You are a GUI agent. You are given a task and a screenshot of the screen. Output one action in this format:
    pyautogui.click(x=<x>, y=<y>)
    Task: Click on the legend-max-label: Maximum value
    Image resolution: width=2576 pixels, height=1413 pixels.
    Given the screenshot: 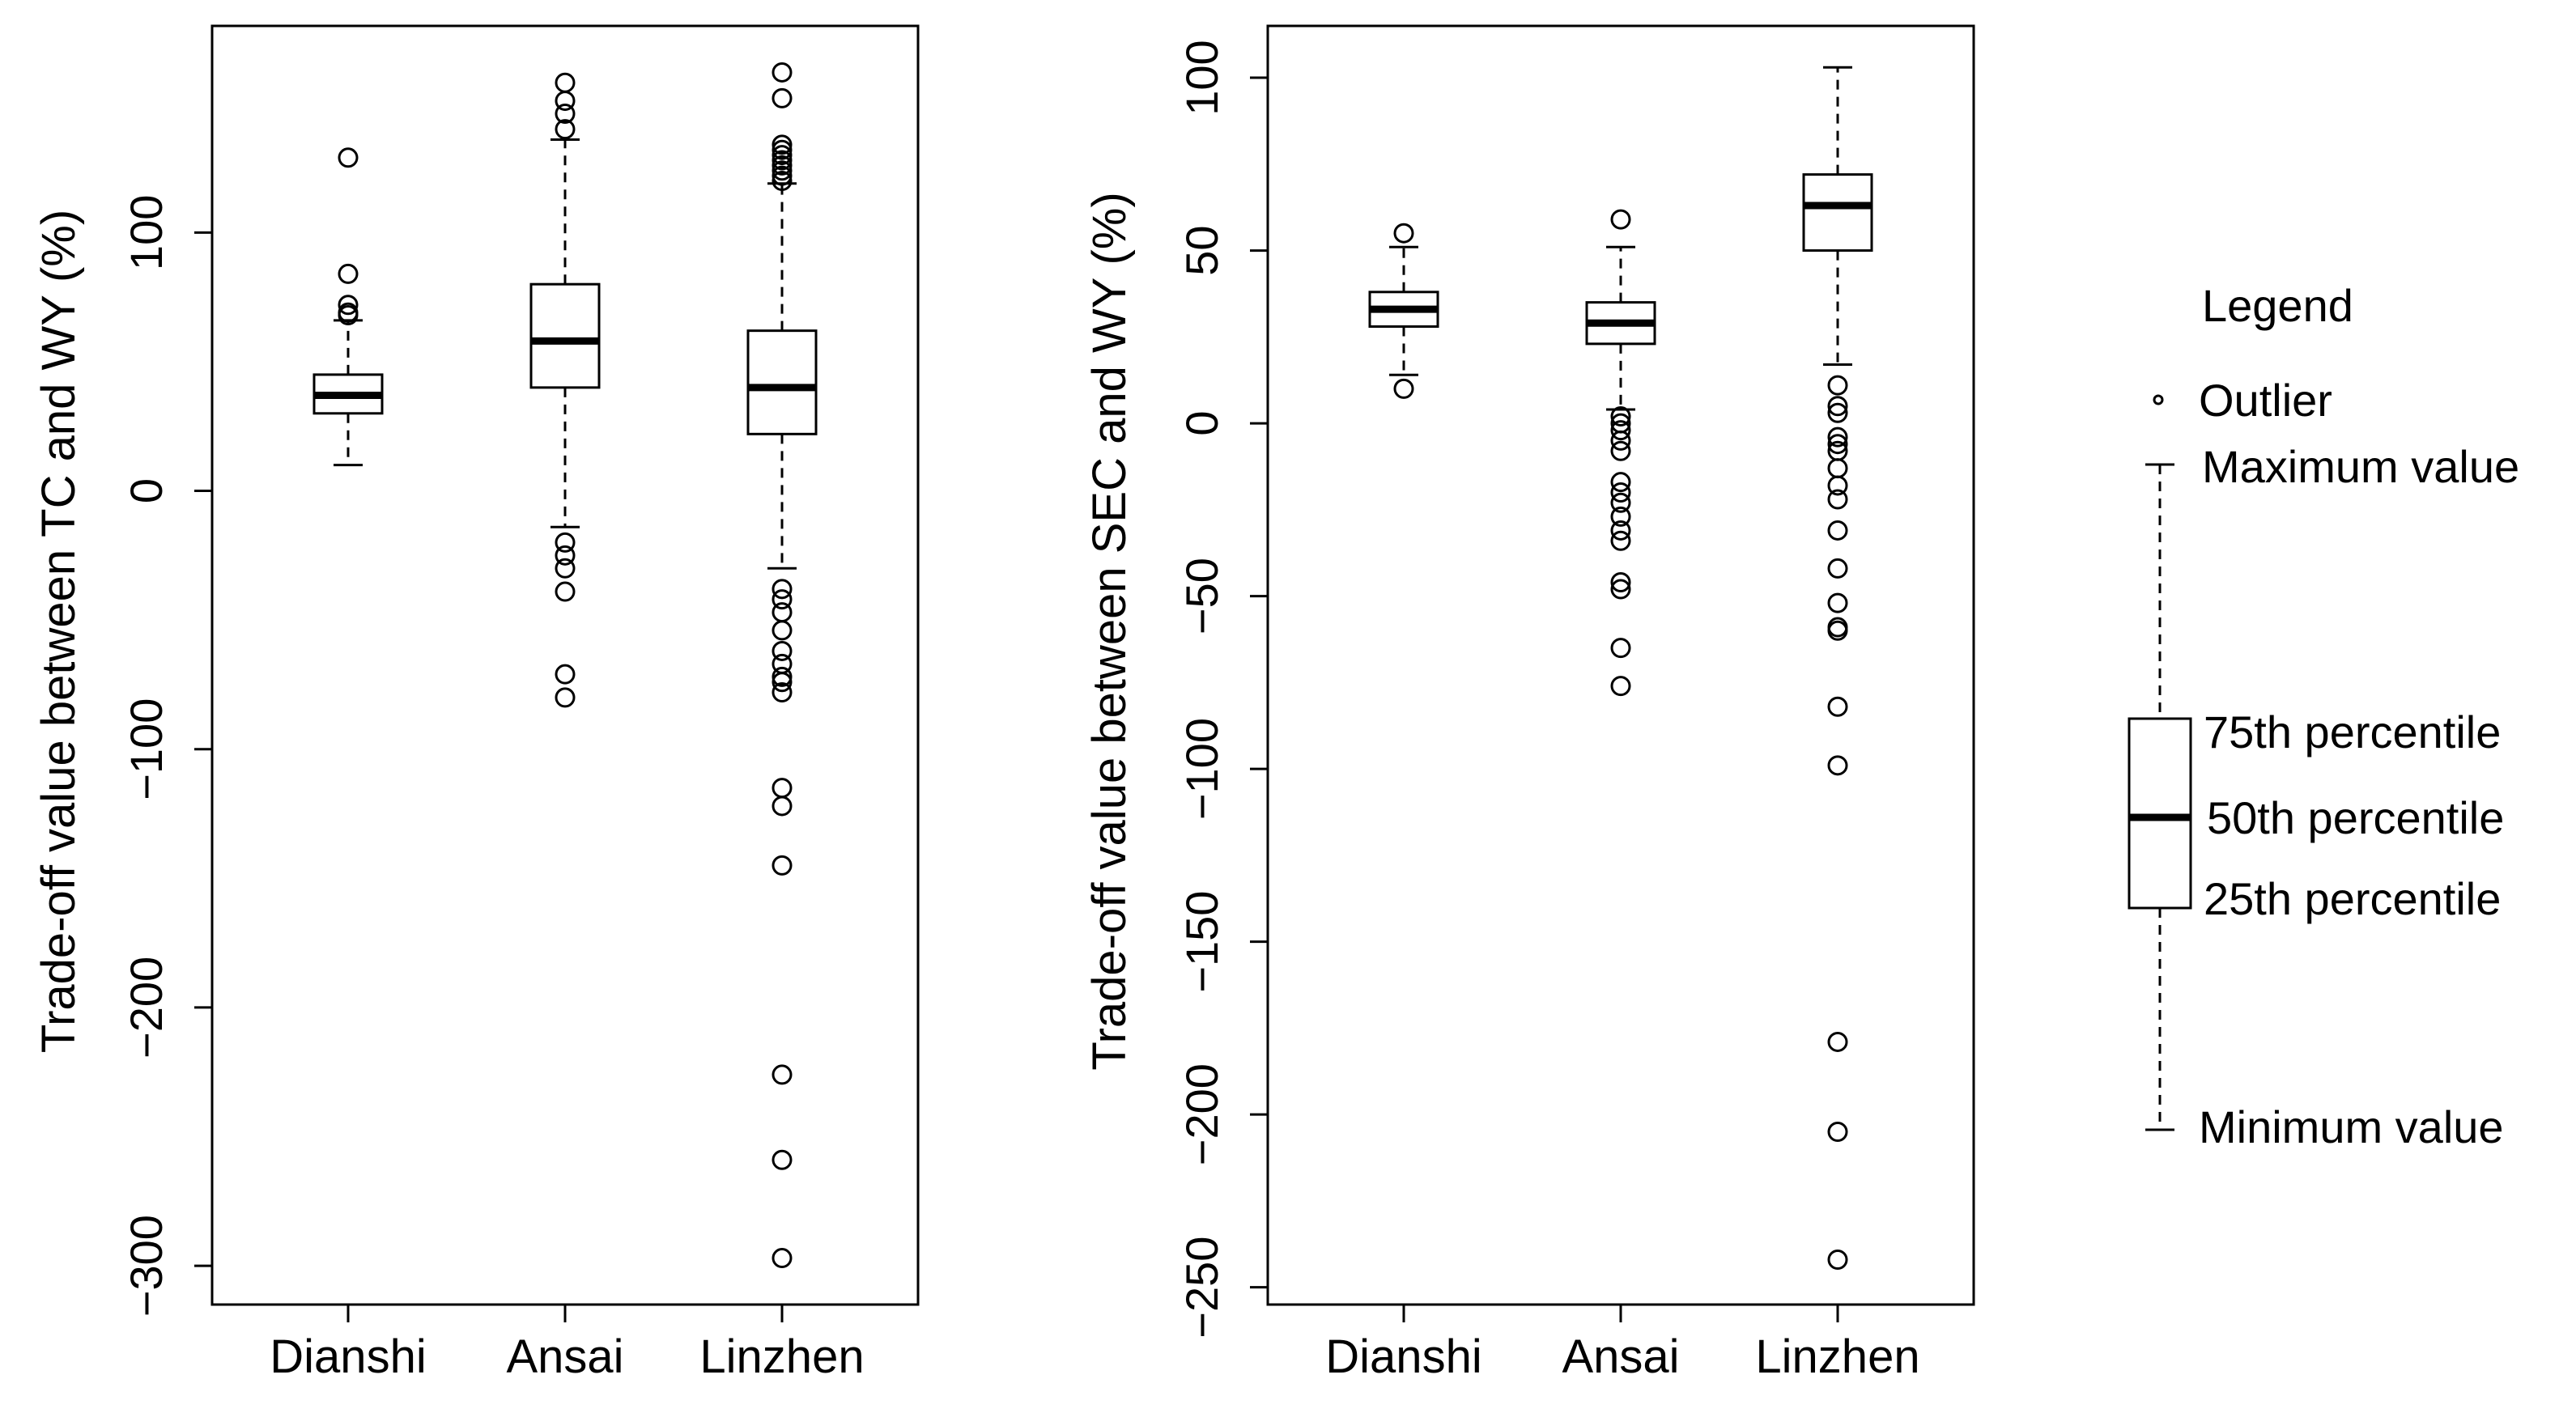 What is the action you would take?
    pyautogui.click(x=2360, y=466)
    